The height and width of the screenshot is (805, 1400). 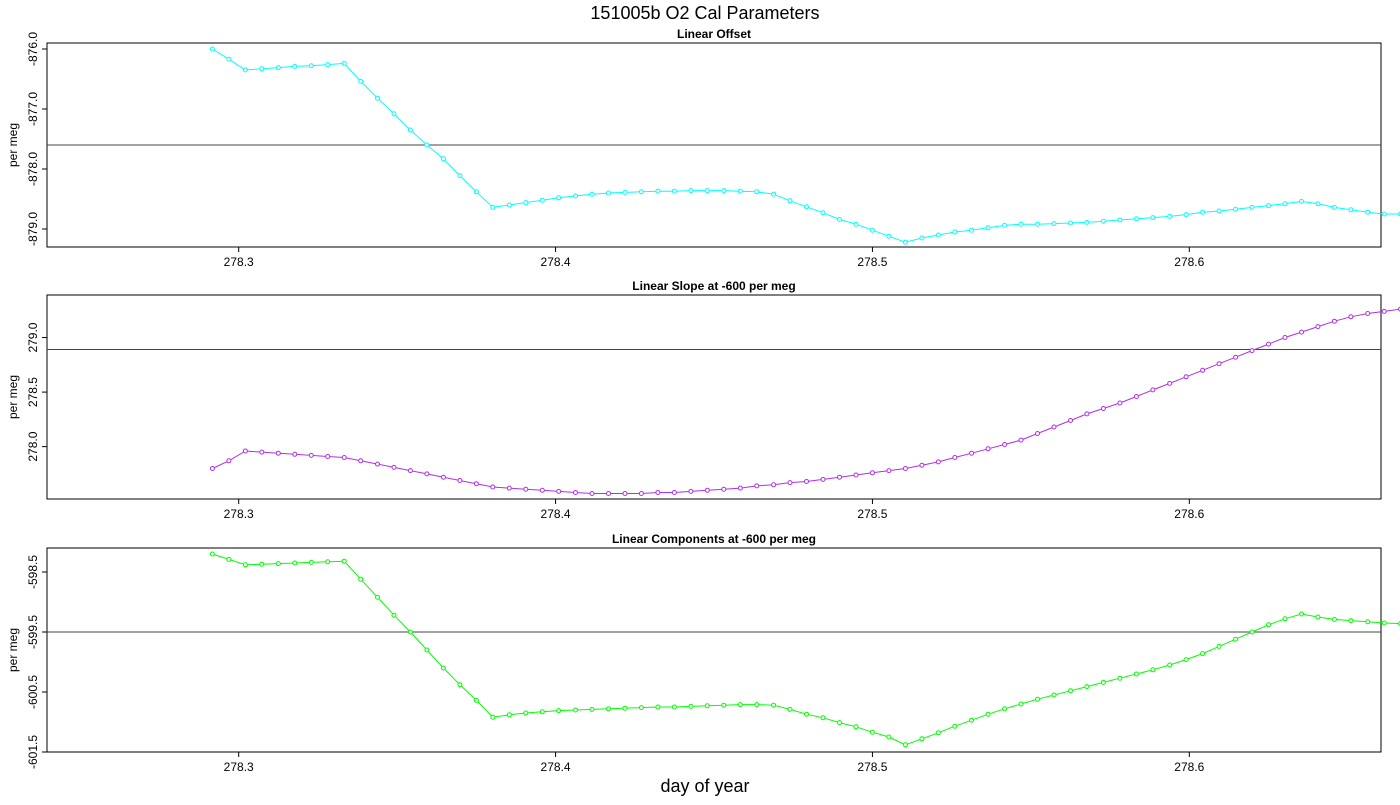 What do you see at coordinates (239, 262) in the screenshot?
I see `x-tick-label-1-1: 278.3` at bounding box center [239, 262].